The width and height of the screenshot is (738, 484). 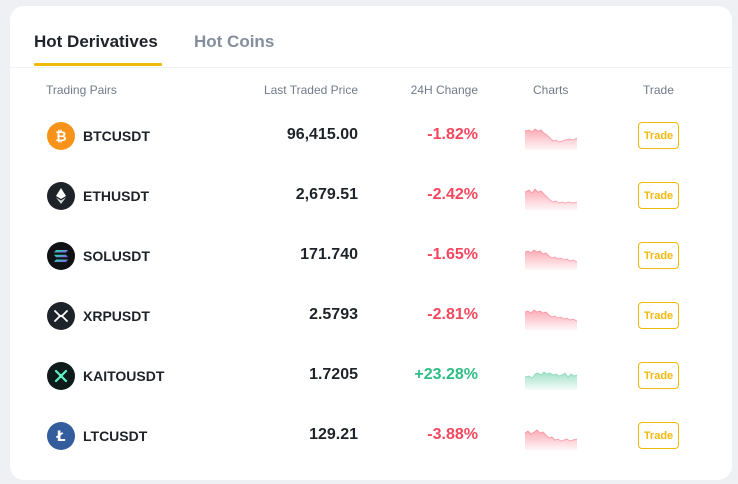 I want to click on svg-text: Ł, so click(x=61, y=436).